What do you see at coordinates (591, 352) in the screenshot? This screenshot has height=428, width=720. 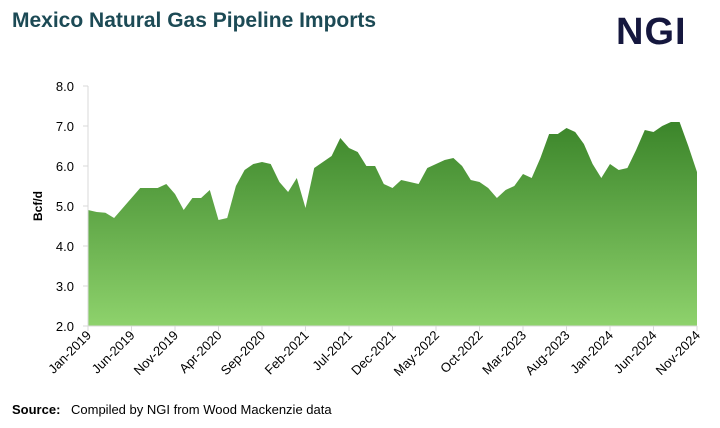 I see `x-tick-label: Jan-2024` at bounding box center [591, 352].